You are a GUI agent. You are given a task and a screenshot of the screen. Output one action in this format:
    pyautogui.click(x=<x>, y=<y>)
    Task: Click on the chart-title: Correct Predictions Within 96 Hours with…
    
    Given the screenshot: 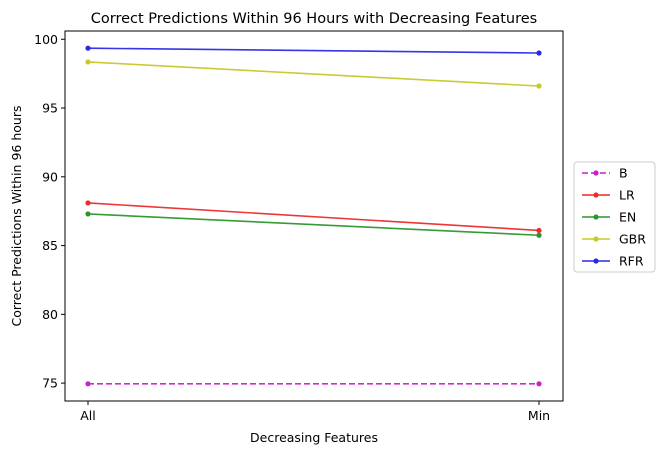 What is the action you would take?
    pyautogui.click(x=314, y=19)
    